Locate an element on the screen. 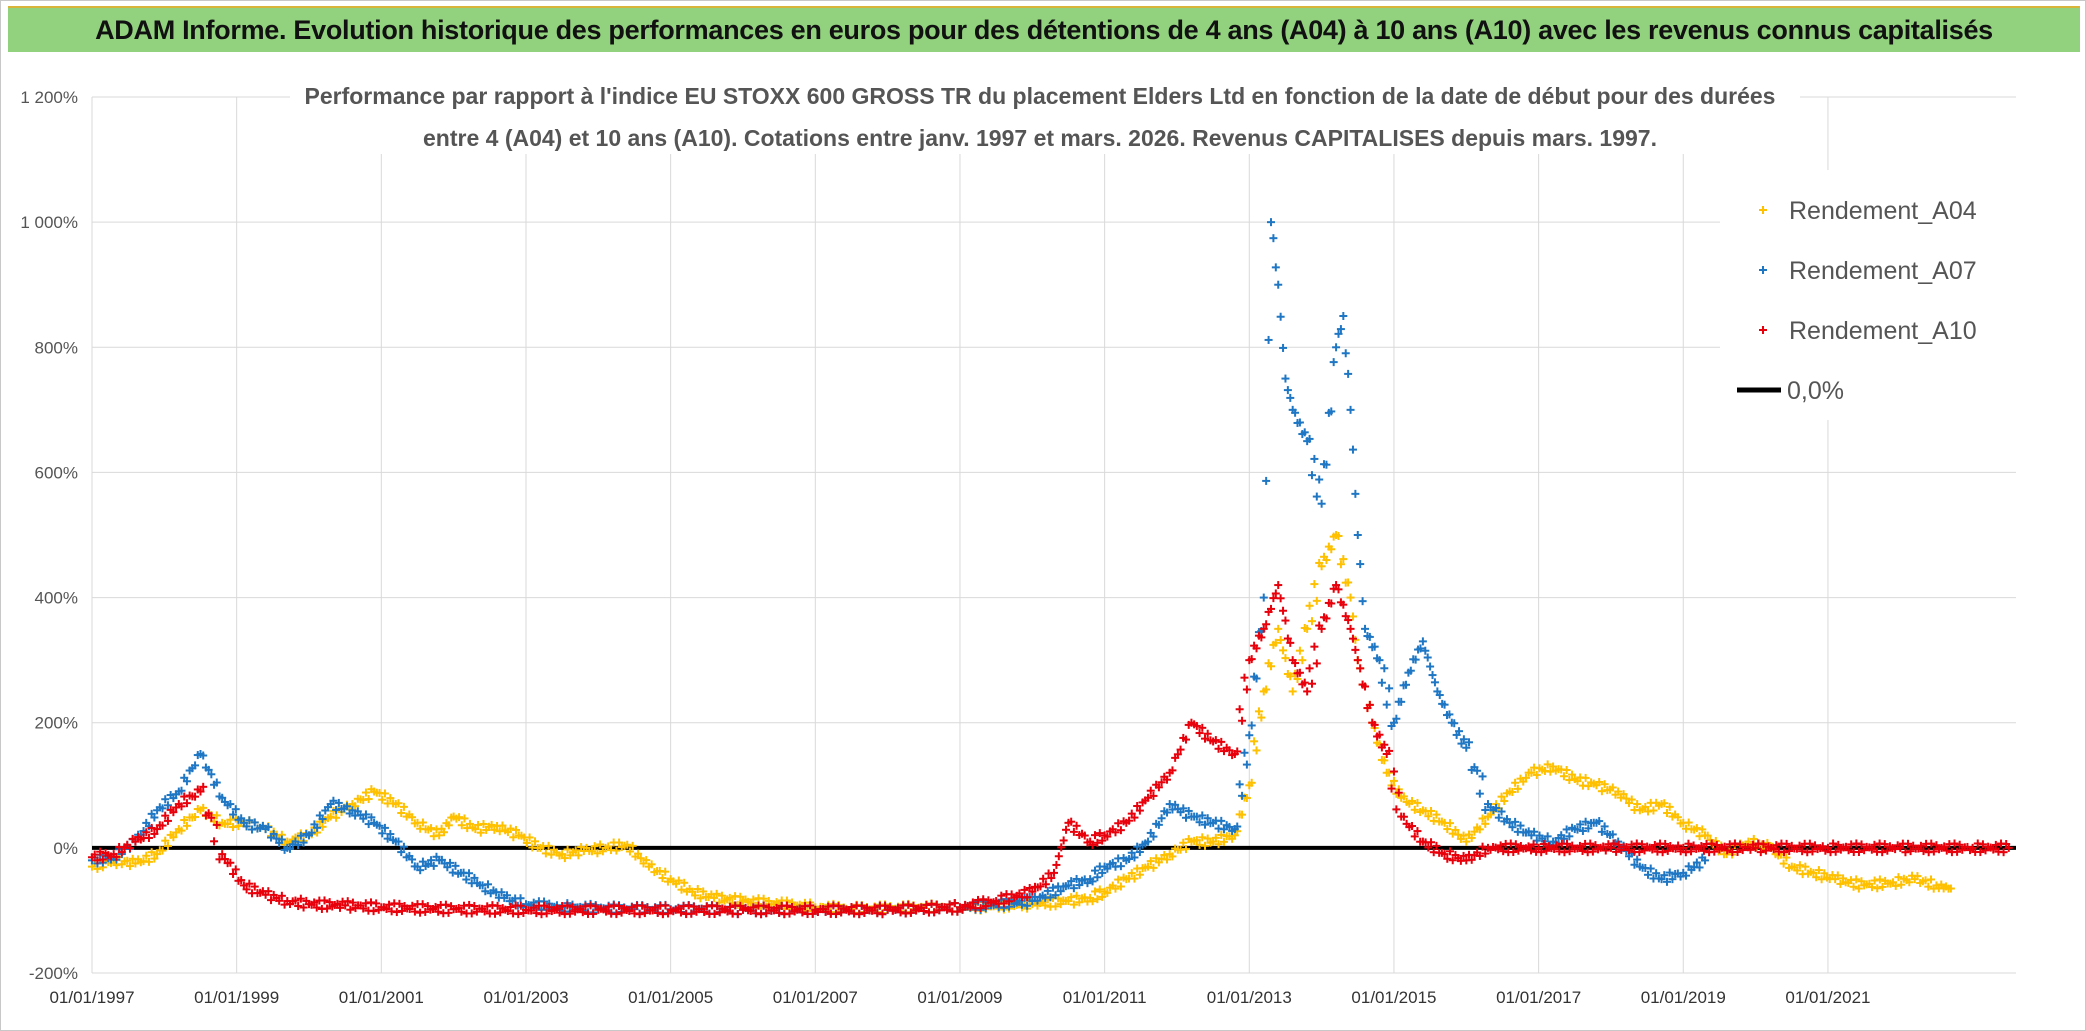 This screenshot has height=1031, width=2086. legend-item: 0,0% is located at coordinates (1790, 391).